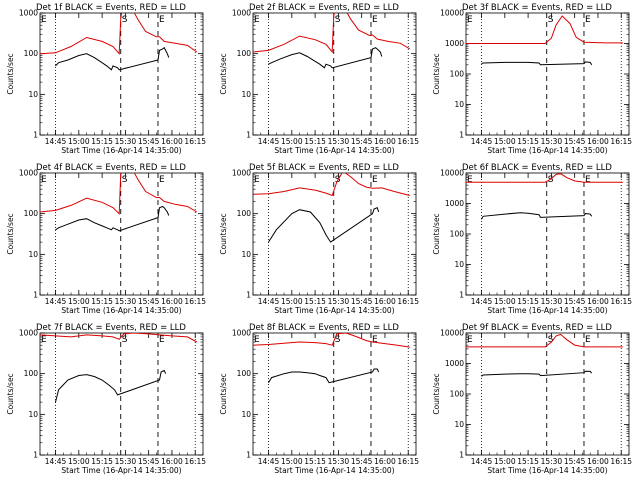 The image size is (640, 480). What do you see at coordinates (111, 168) in the screenshot?
I see `panel-title: Det 4f BLACK = Events, RED = LLD` at bounding box center [111, 168].